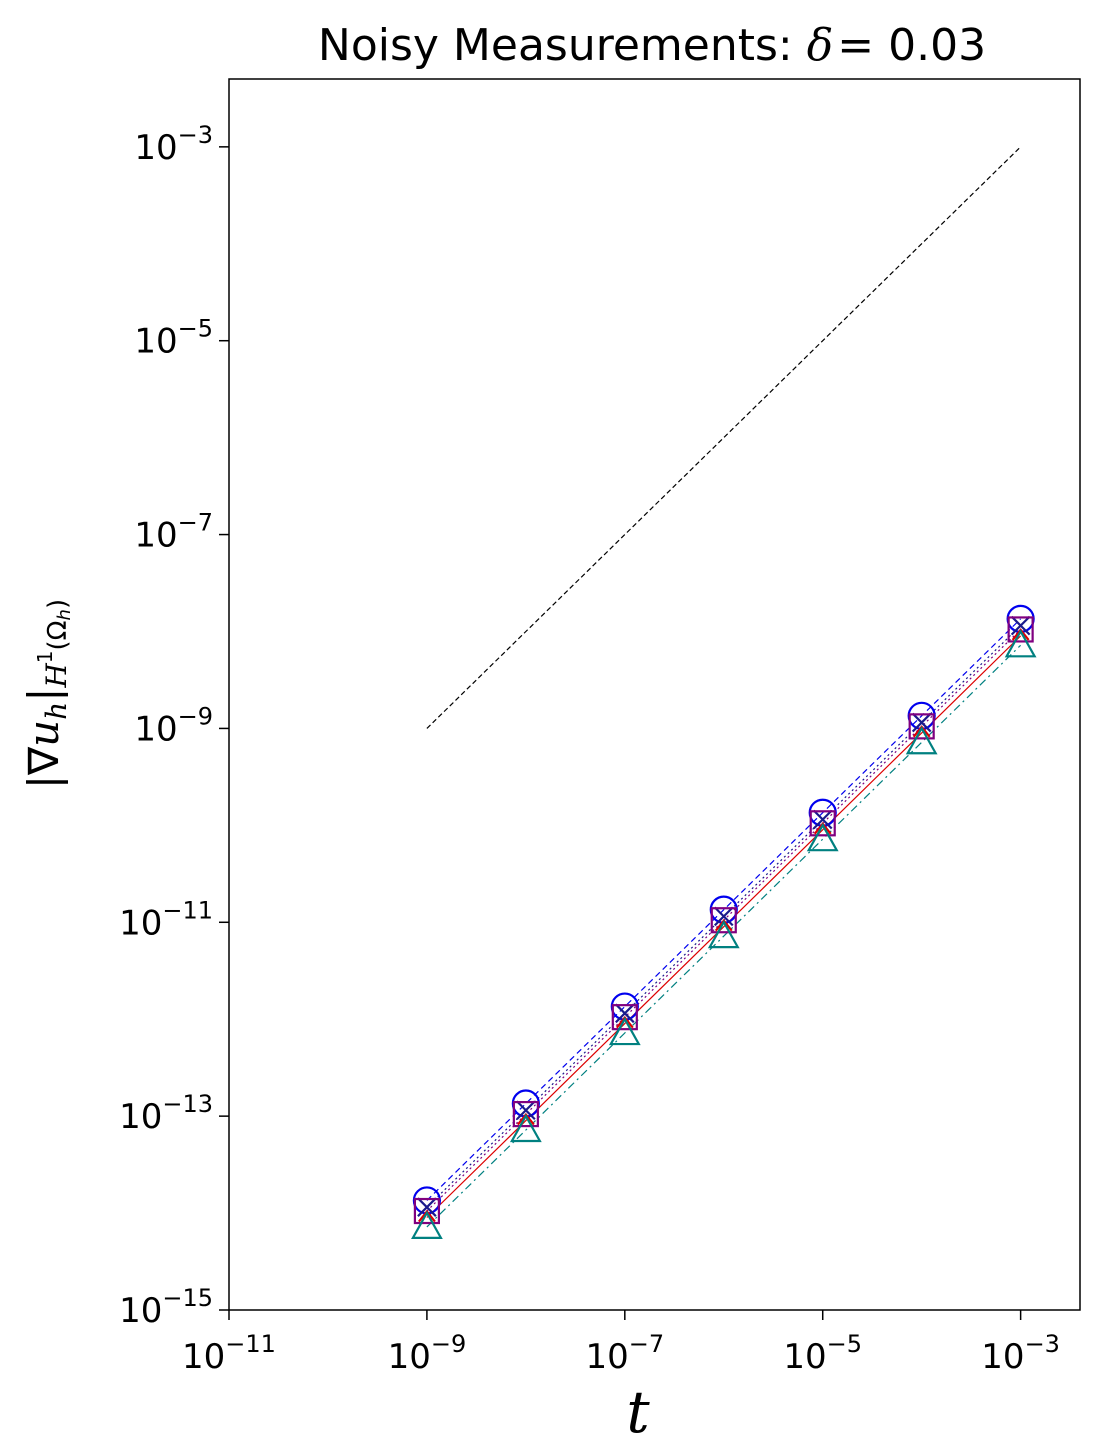 The width and height of the screenshot is (1103, 1450). Describe the element at coordinates (43, 733) in the screenshot. I see `y-label-u: u` at that location.